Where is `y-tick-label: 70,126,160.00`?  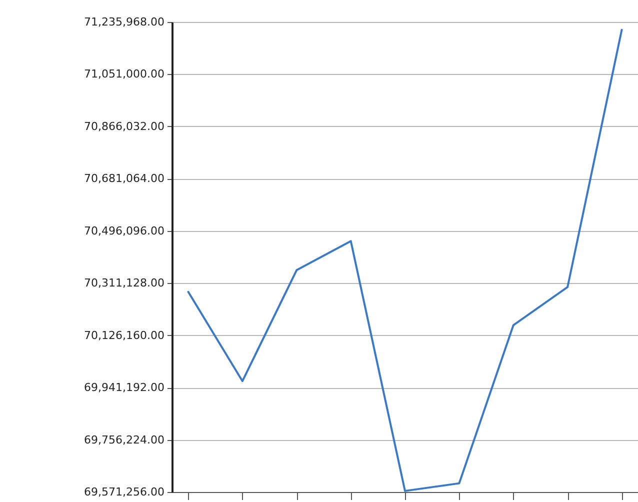 y-tick-label: 70,126,160.00 is located at coordinates (124, 335).